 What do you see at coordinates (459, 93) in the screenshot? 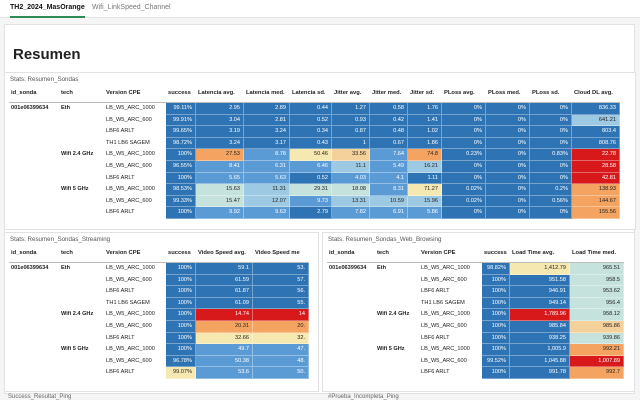
I see `sondas-col-header: PLoss avg.` at bounding box center [459, 93].